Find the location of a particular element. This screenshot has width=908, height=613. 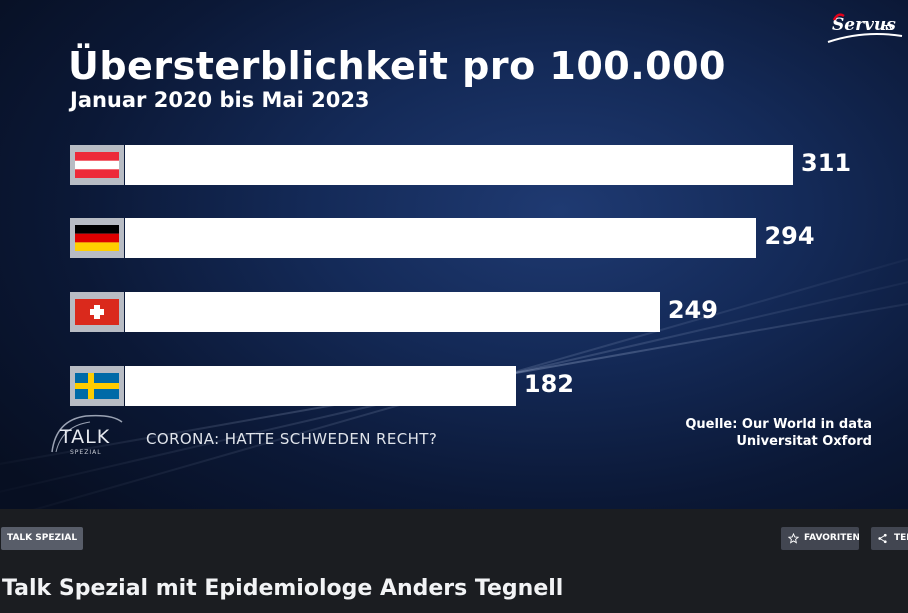

share-label: TEILEN is located at coordinates (901, 538).